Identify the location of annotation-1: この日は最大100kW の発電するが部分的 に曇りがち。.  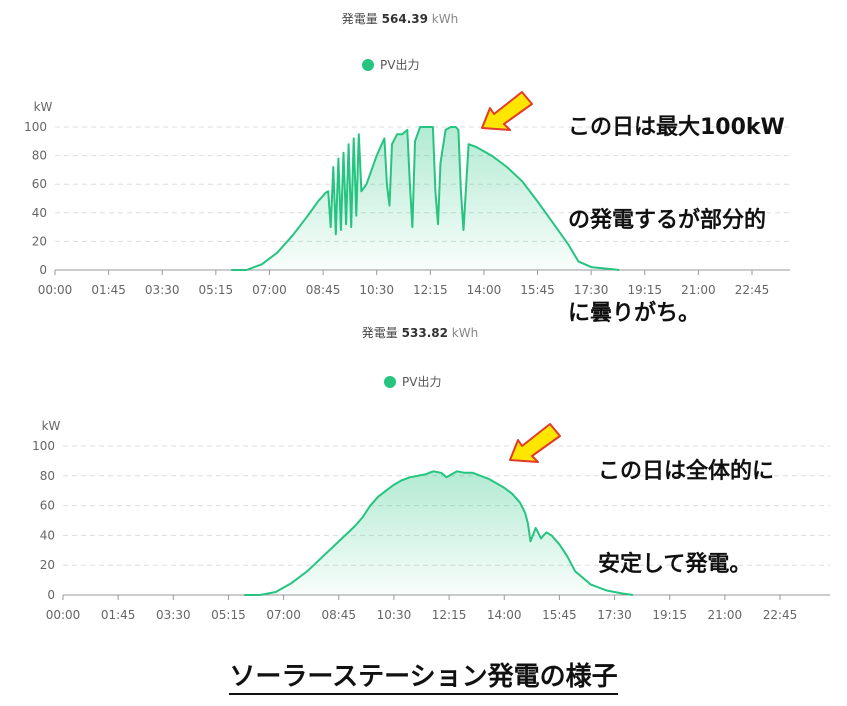
(676, 220).